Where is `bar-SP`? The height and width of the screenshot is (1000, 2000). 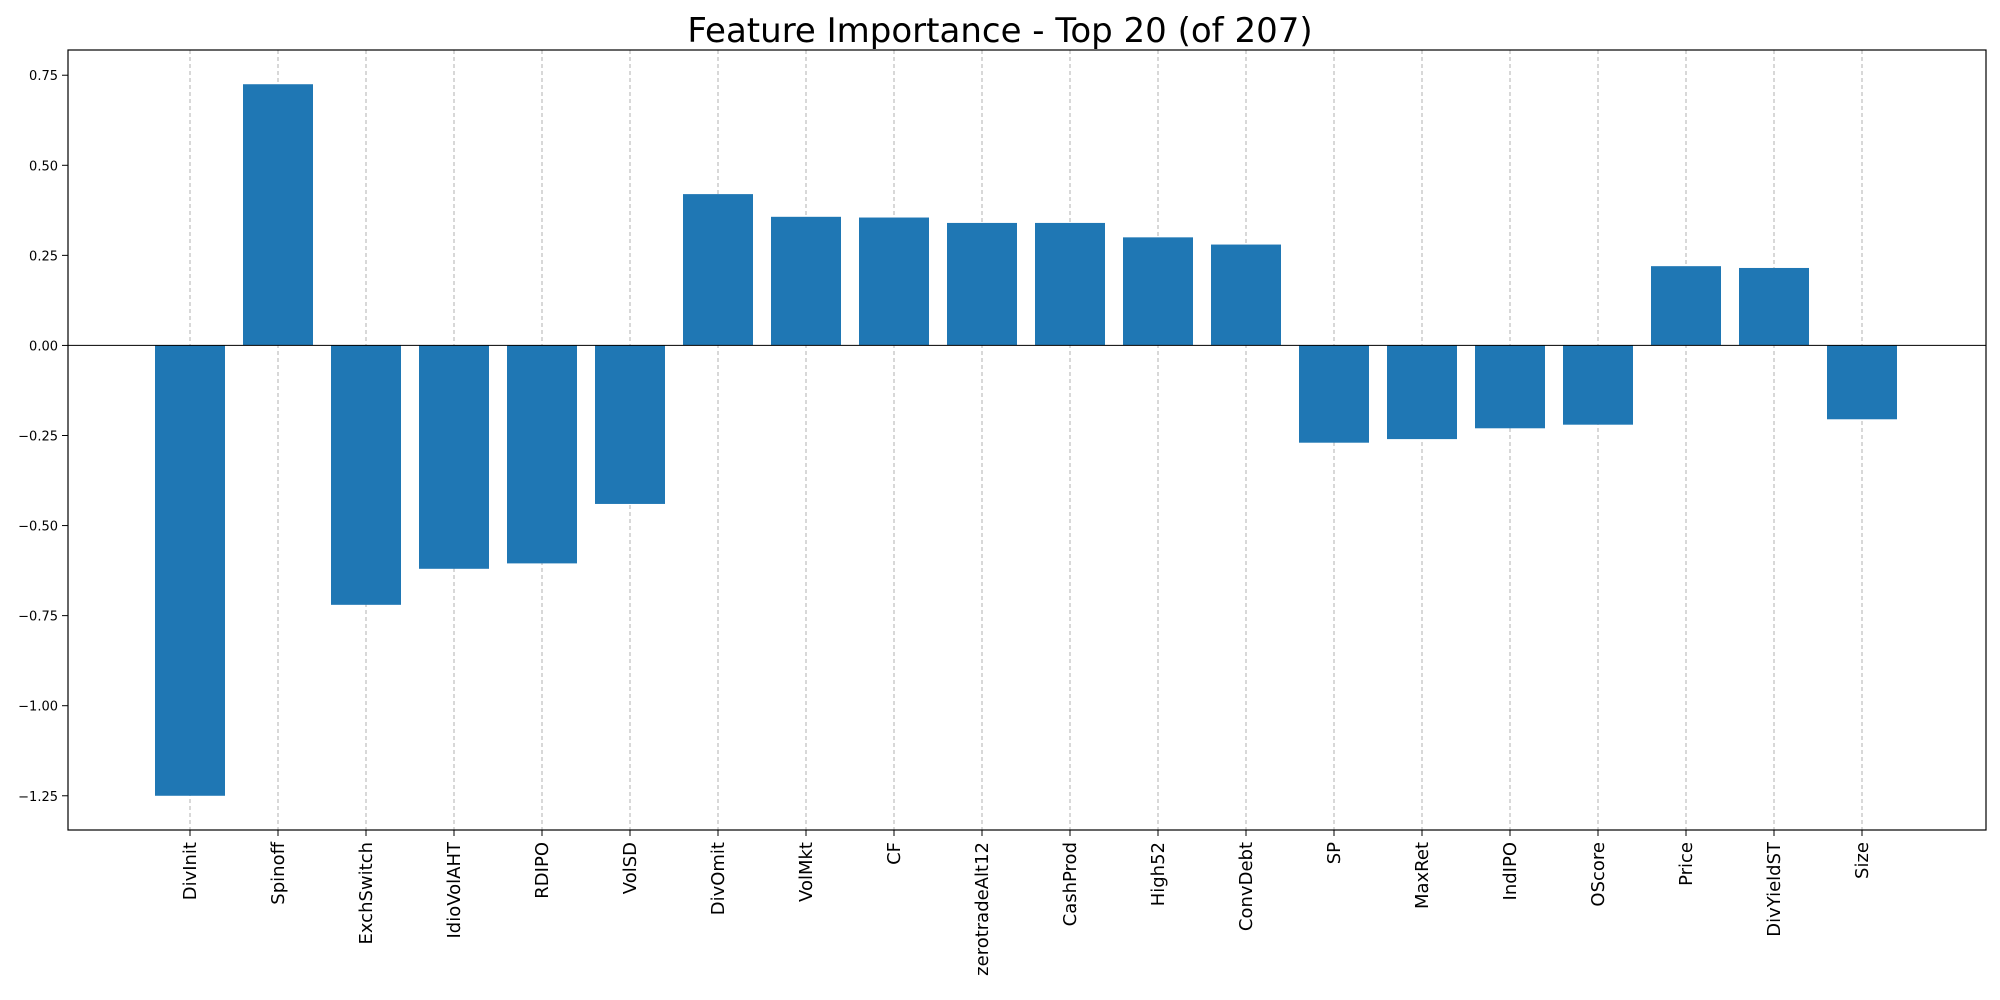 bar-SP is located at coordinates (1334, 394).